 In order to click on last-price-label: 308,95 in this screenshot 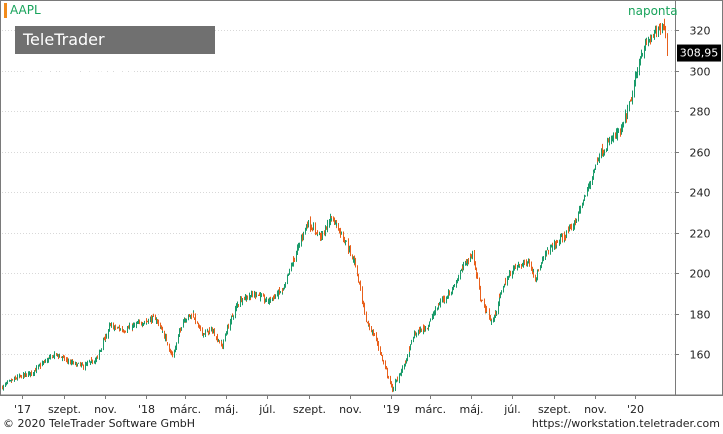, I will do `click(699, 53)`.